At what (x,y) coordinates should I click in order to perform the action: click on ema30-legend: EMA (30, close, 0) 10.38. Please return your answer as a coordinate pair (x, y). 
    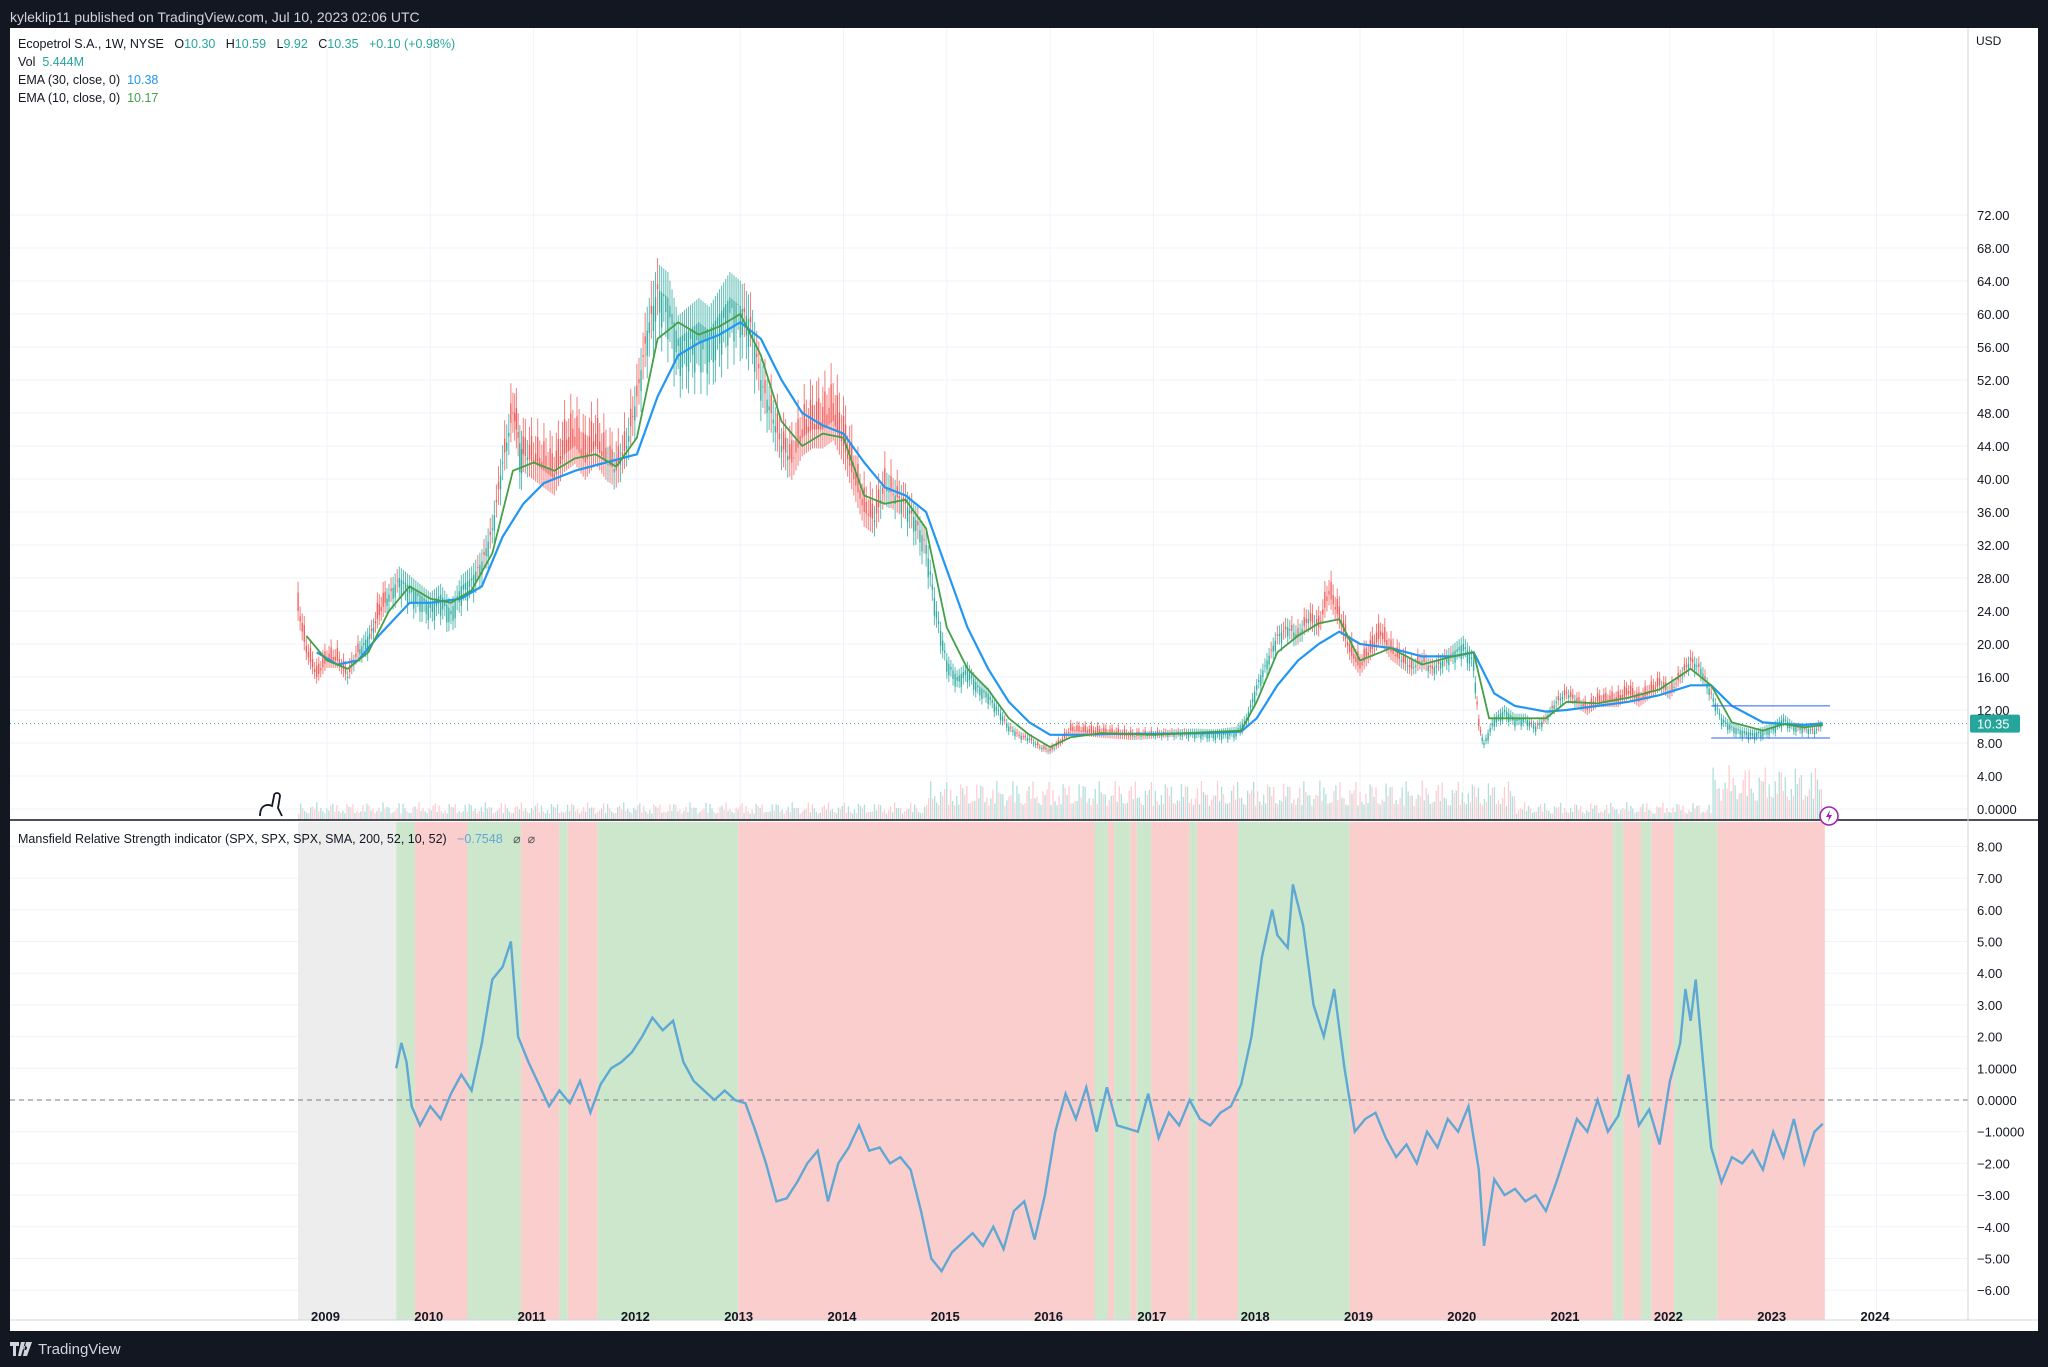
    Looking at the image, I should click on (88, 80).